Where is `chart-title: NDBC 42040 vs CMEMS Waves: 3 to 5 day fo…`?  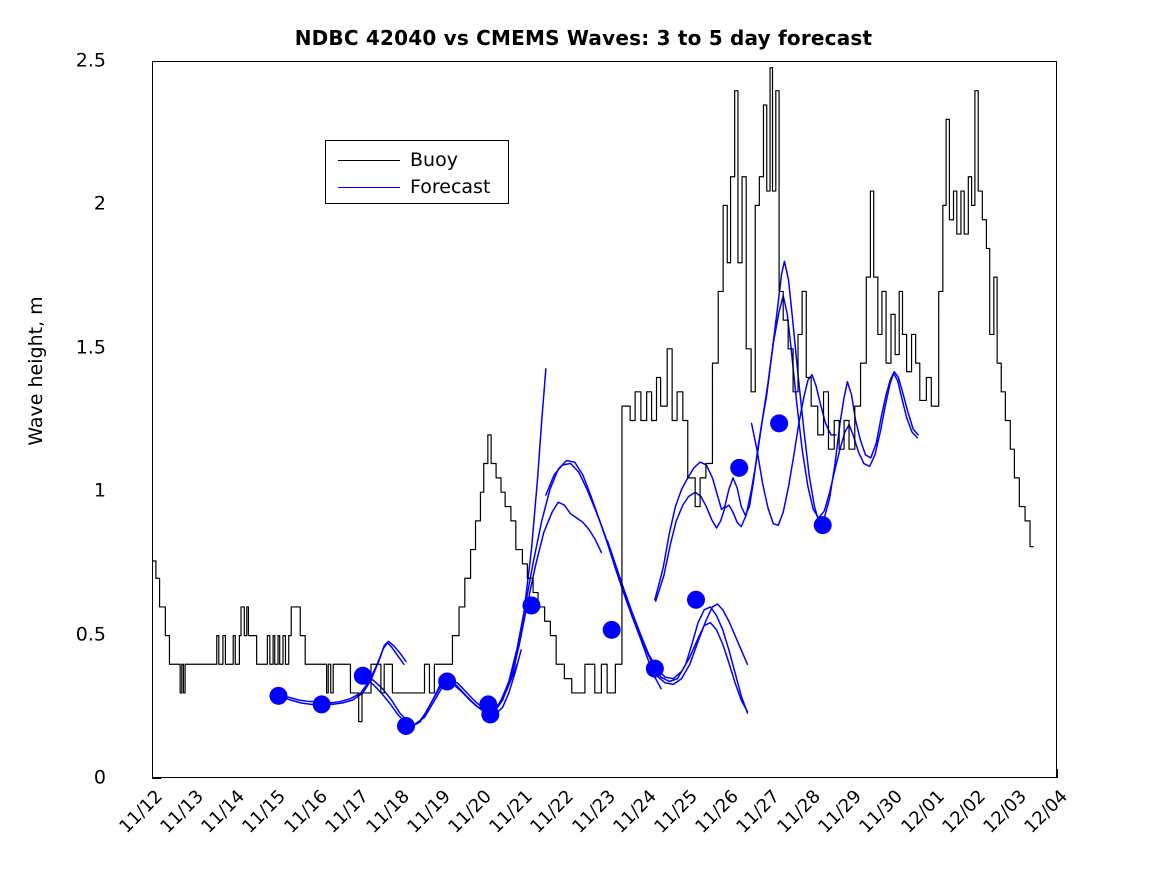 chart-title: NDBC 42040 vs CMEMS Waves: 3 to 5 day fo… is located at coordinates (583, 38).